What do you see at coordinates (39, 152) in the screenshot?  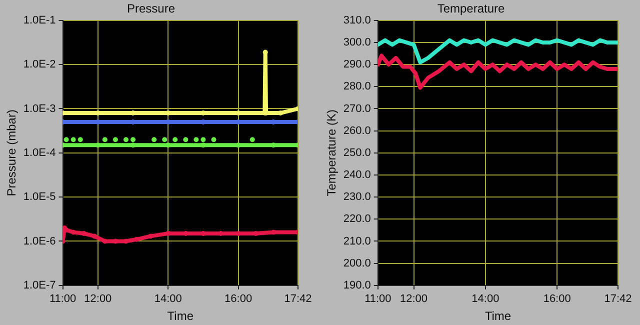 I see `y-tick-label: 1.0E-4` at bounding box center [39, 152].